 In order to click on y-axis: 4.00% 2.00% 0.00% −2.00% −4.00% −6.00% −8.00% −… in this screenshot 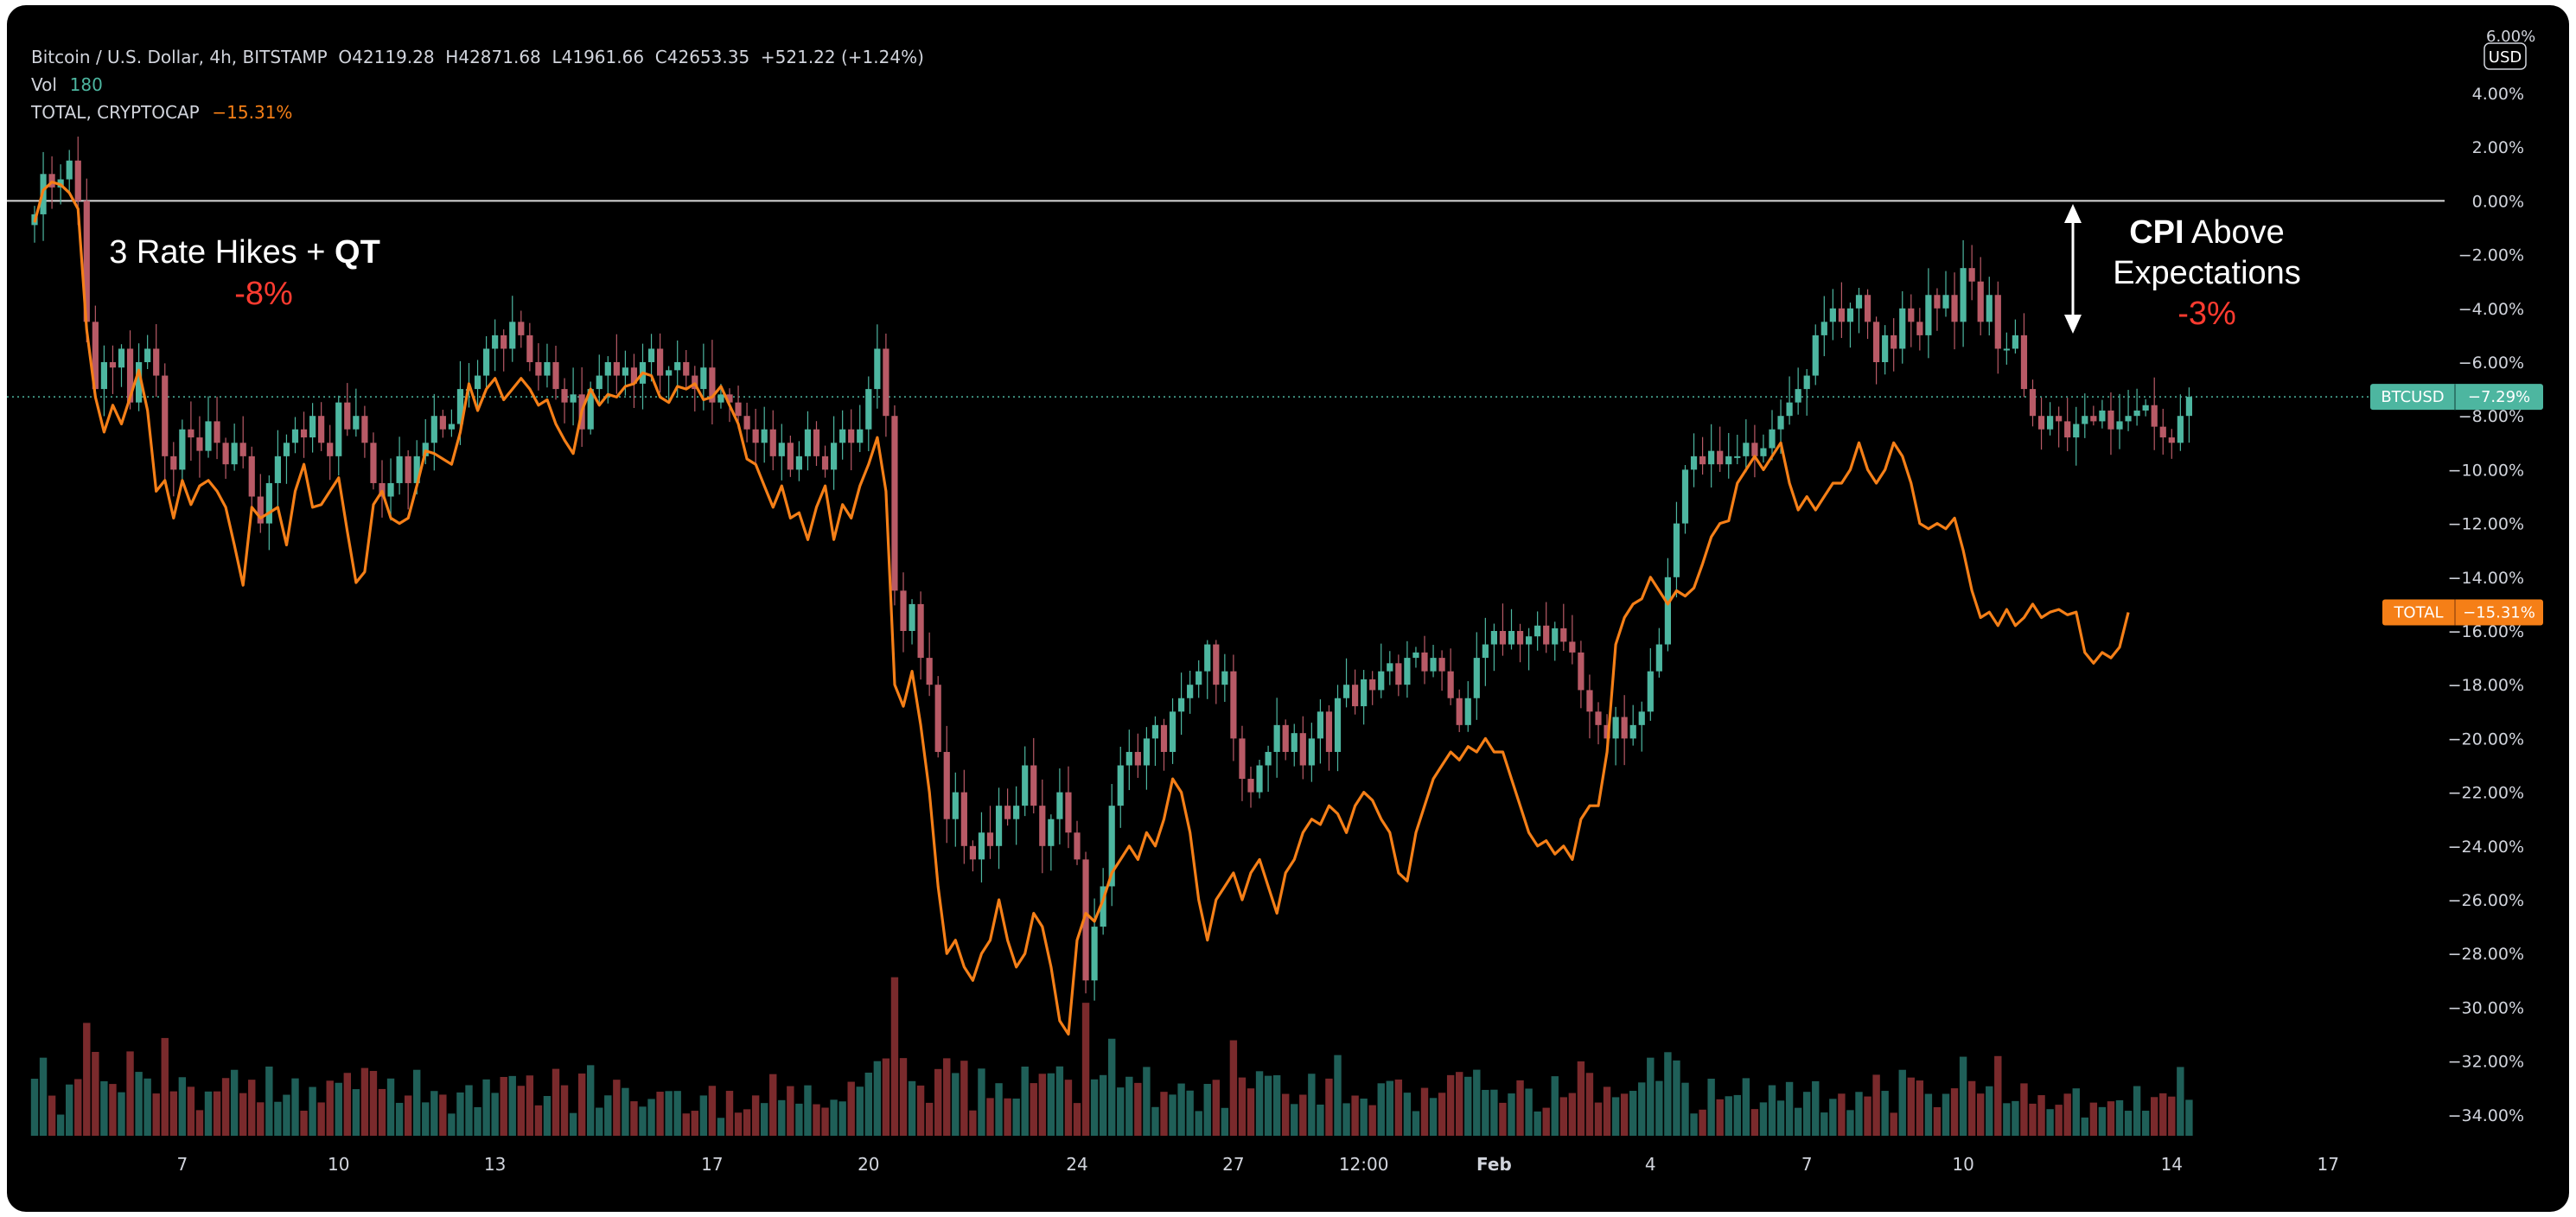, I will do `click(2486, 605)`.